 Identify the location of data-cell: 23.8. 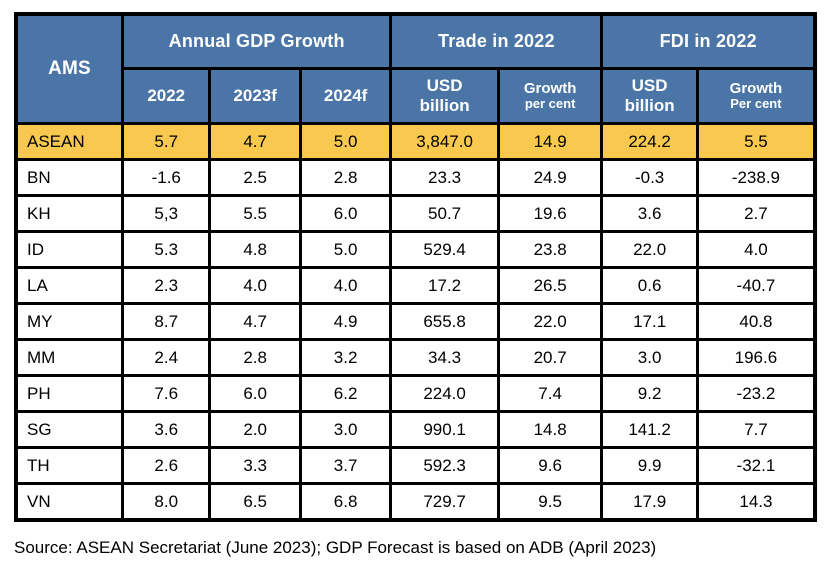
(550, 249).